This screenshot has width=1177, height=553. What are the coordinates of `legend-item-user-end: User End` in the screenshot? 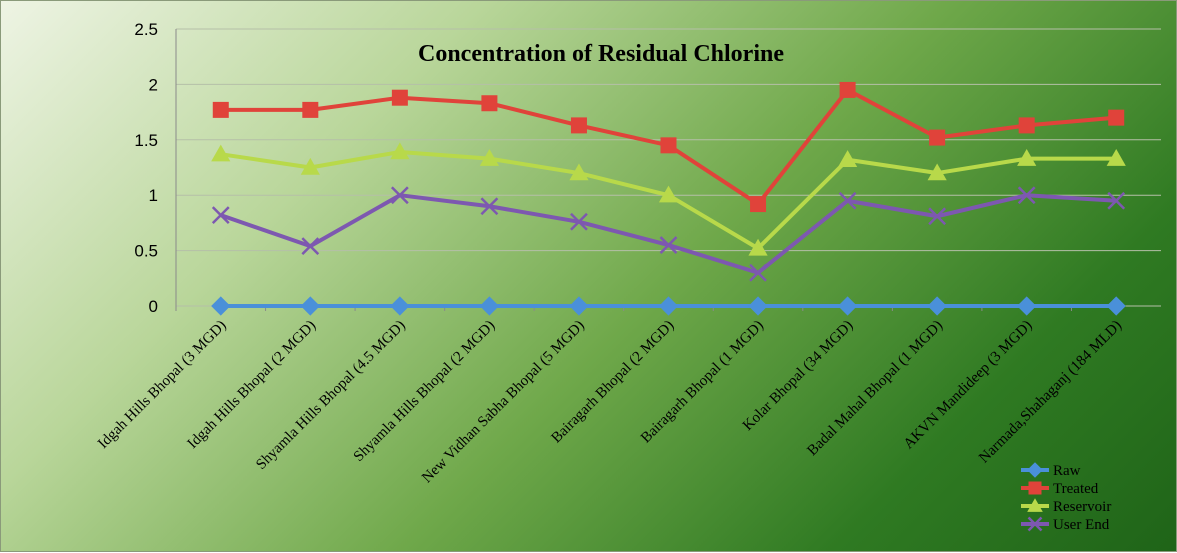 It's located at (1065, 524).